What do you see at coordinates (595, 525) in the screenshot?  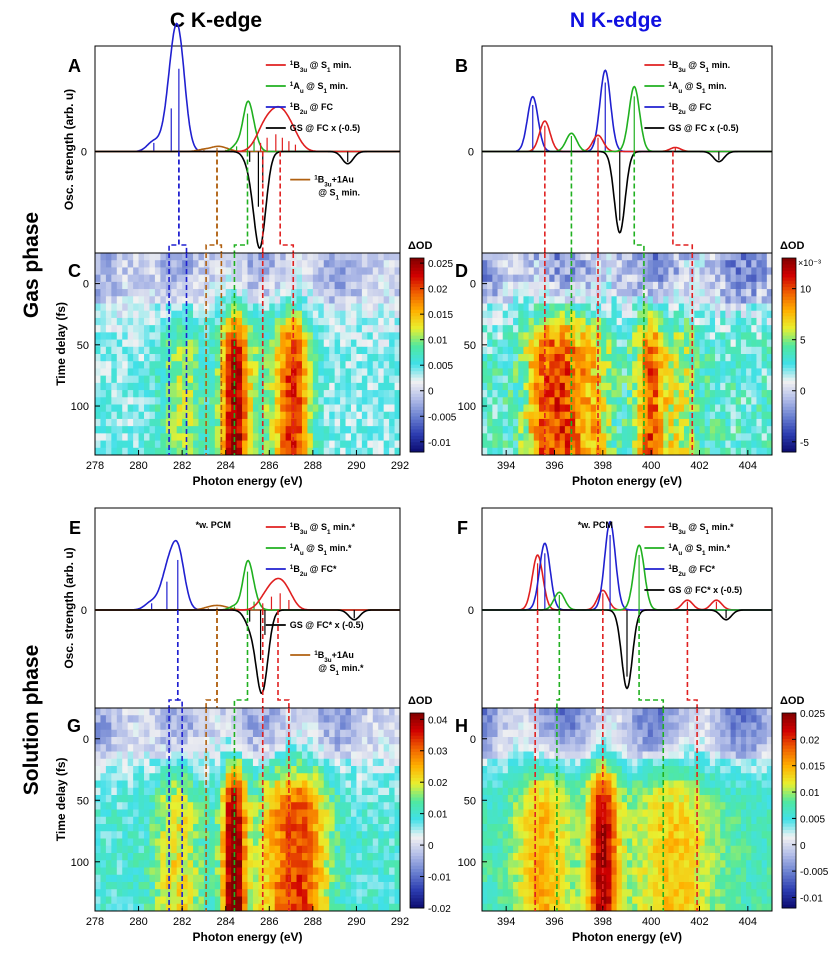 I see `note-text: *w. PCM` at bounding box center [595, 525].